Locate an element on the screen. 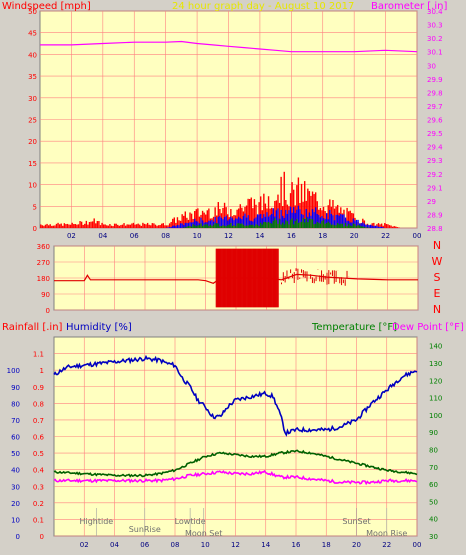 The width and height of the screenshot is (466, 555). humidity-axis-label: Humidity [%] is located at coordinates (99, 327).